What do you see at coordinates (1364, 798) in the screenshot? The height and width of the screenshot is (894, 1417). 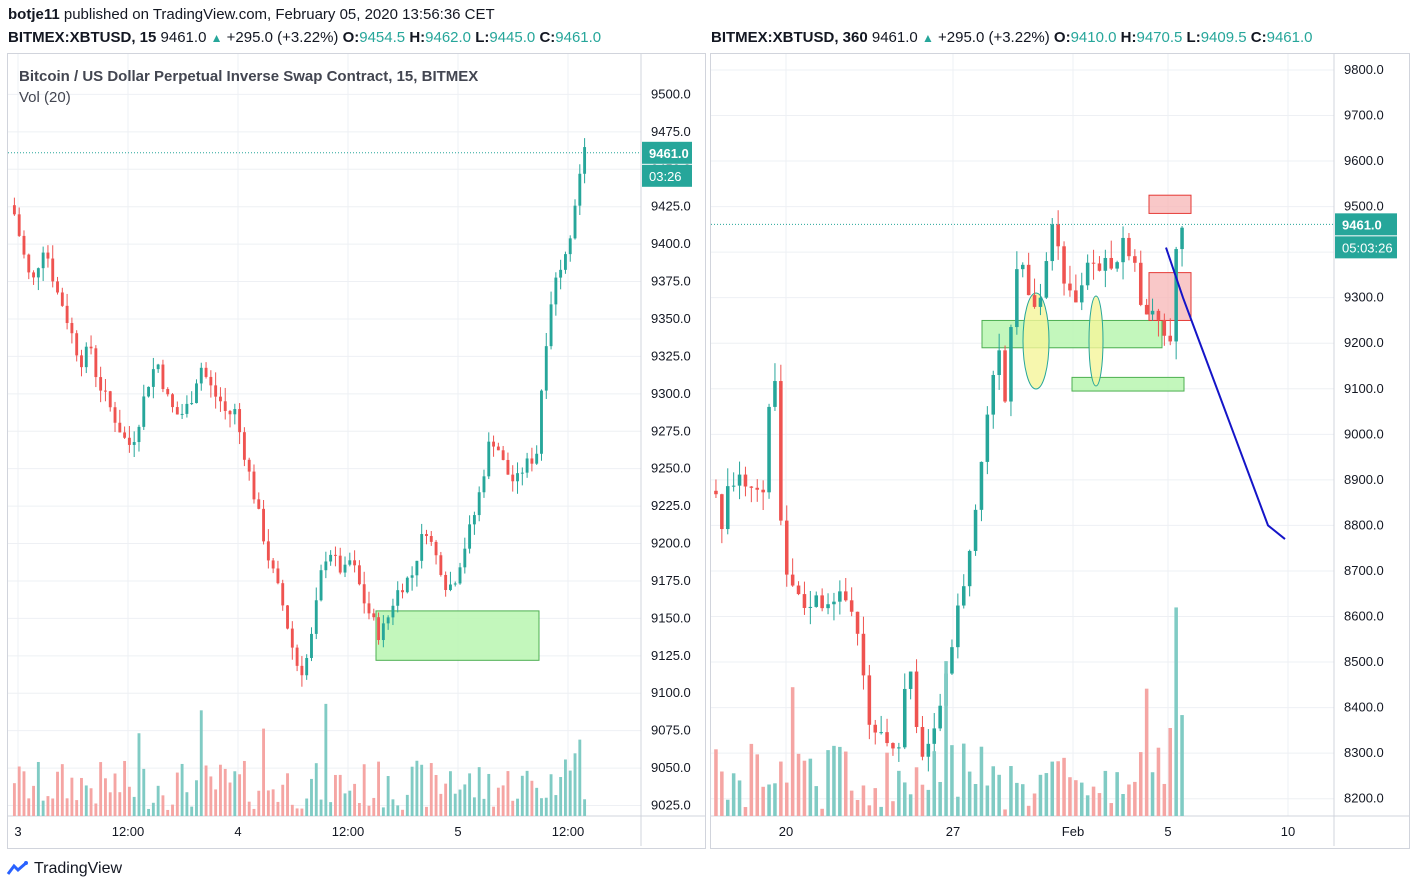 I see `y-tick-label: 8200.0` at bounding box center [1364, 798].